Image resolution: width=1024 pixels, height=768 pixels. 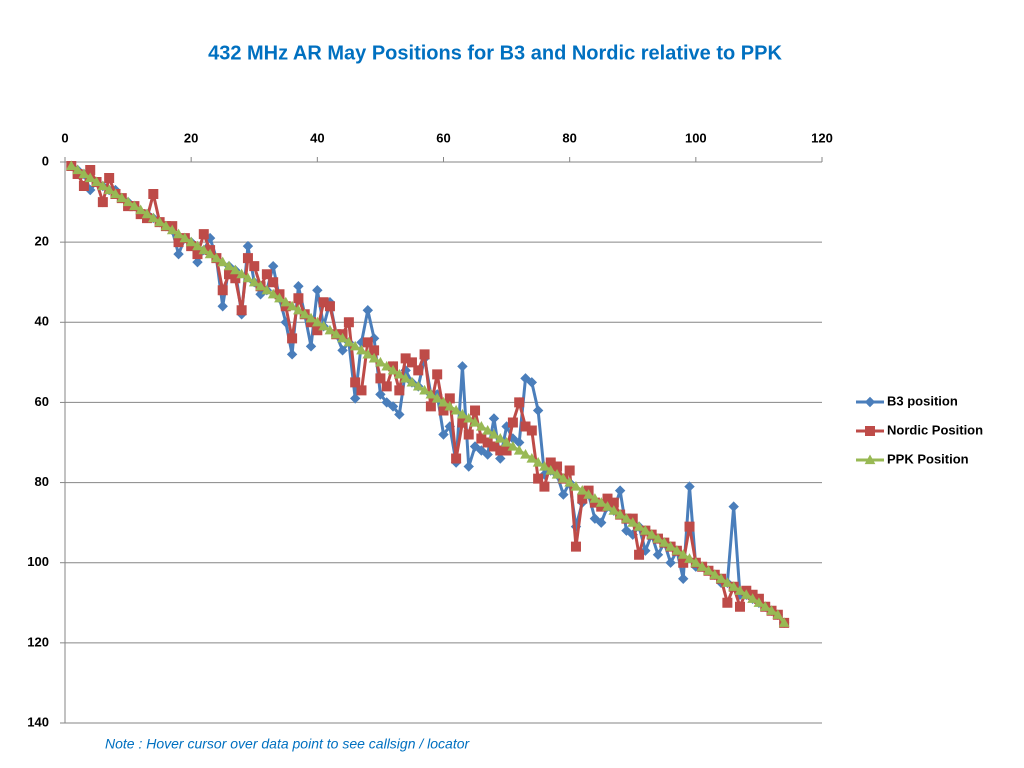 I want to click on x-tick-label: 80, so click(x=569, y=137).